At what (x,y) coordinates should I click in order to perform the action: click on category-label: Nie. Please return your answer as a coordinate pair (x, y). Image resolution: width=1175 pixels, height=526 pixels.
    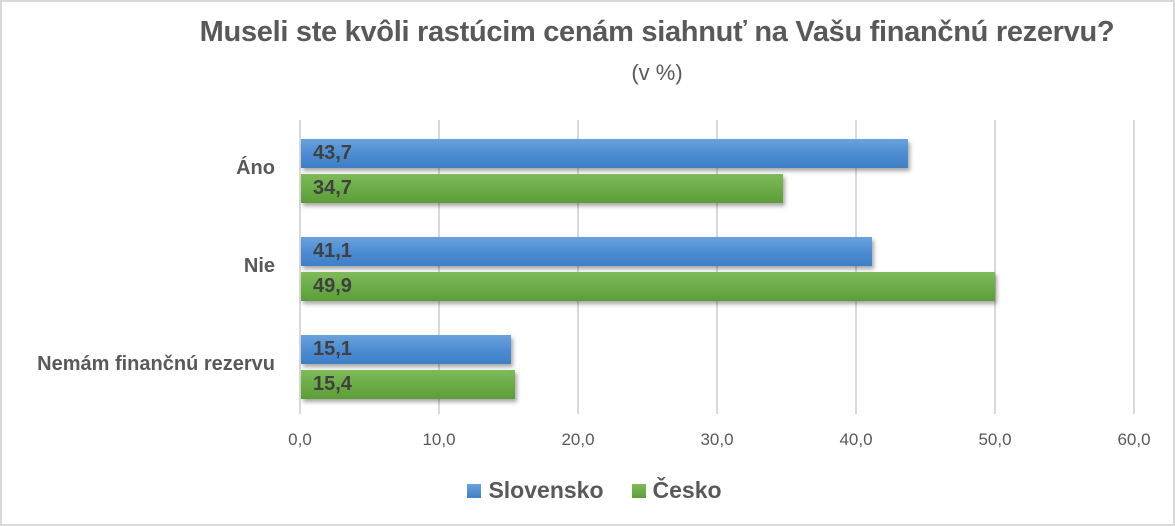
    Looking at the image, I should click on (259, 266).